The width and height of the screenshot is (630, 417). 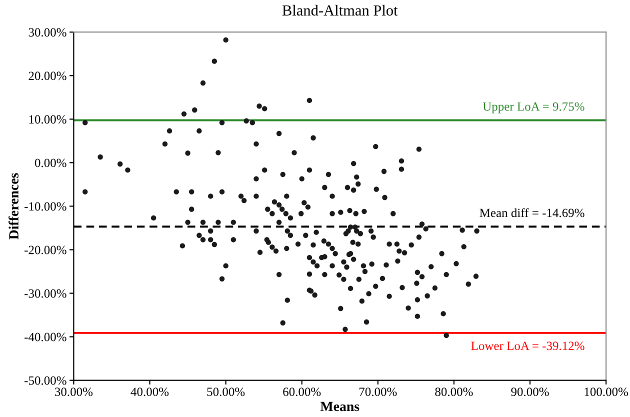 I want to click on ref-line-label: Lower LoA = -39.12%, so click(x=527, y=346).